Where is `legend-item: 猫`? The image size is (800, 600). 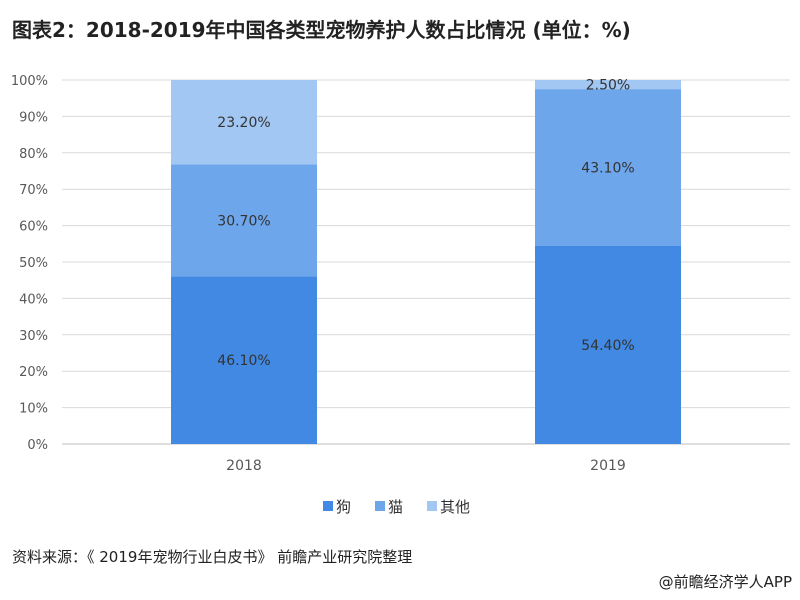
legend-item: 猫 is located at coordinates (389, 507).